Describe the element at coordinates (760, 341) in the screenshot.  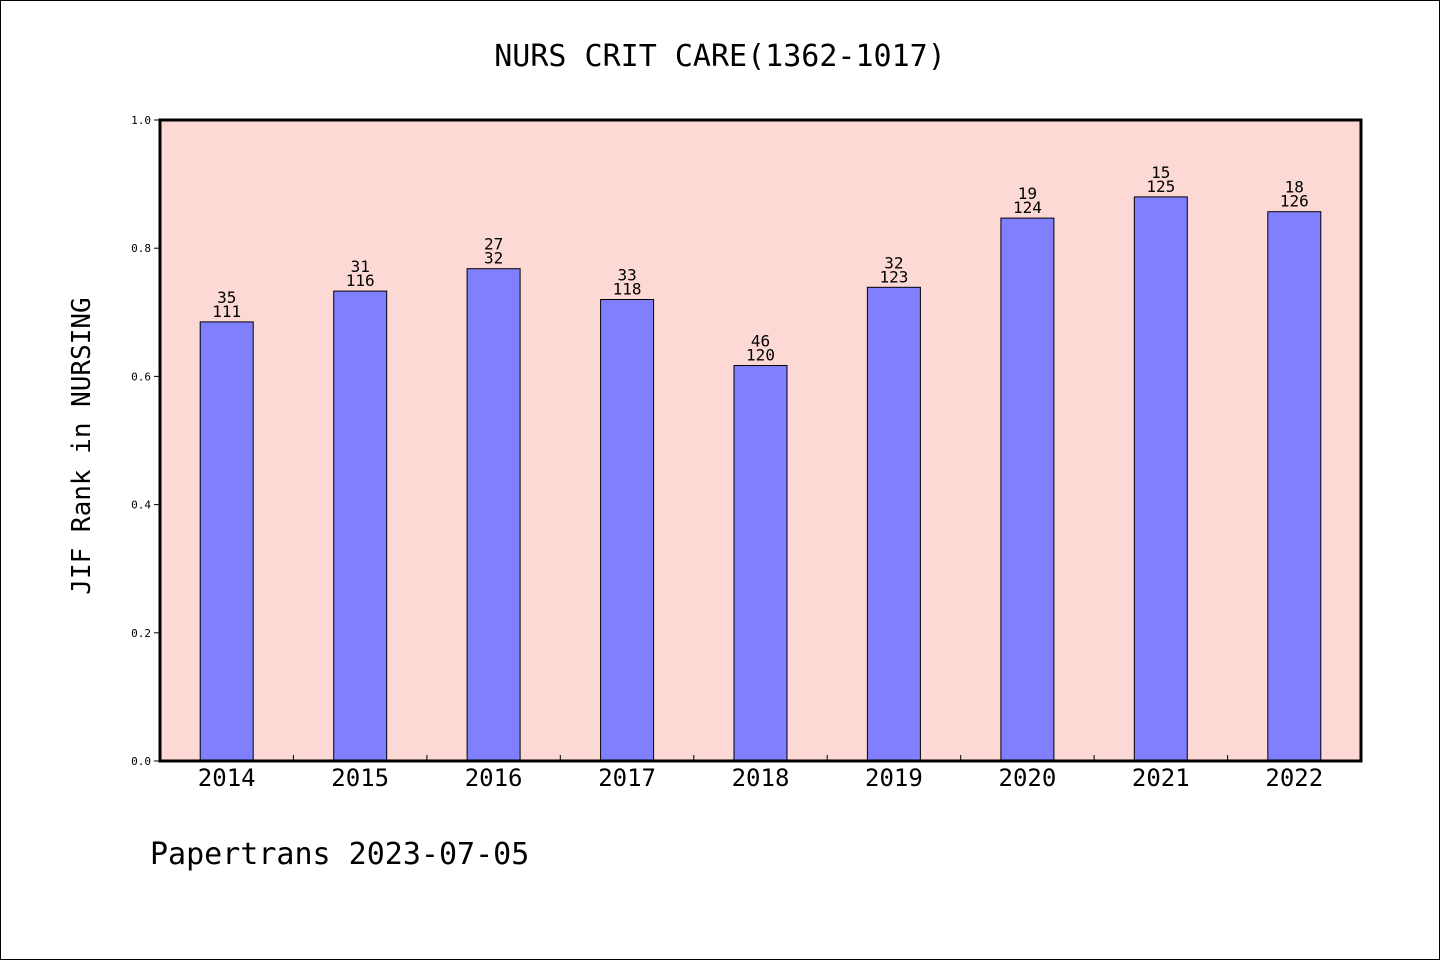
I see `bar-label-2018-rank: 46` at that location.